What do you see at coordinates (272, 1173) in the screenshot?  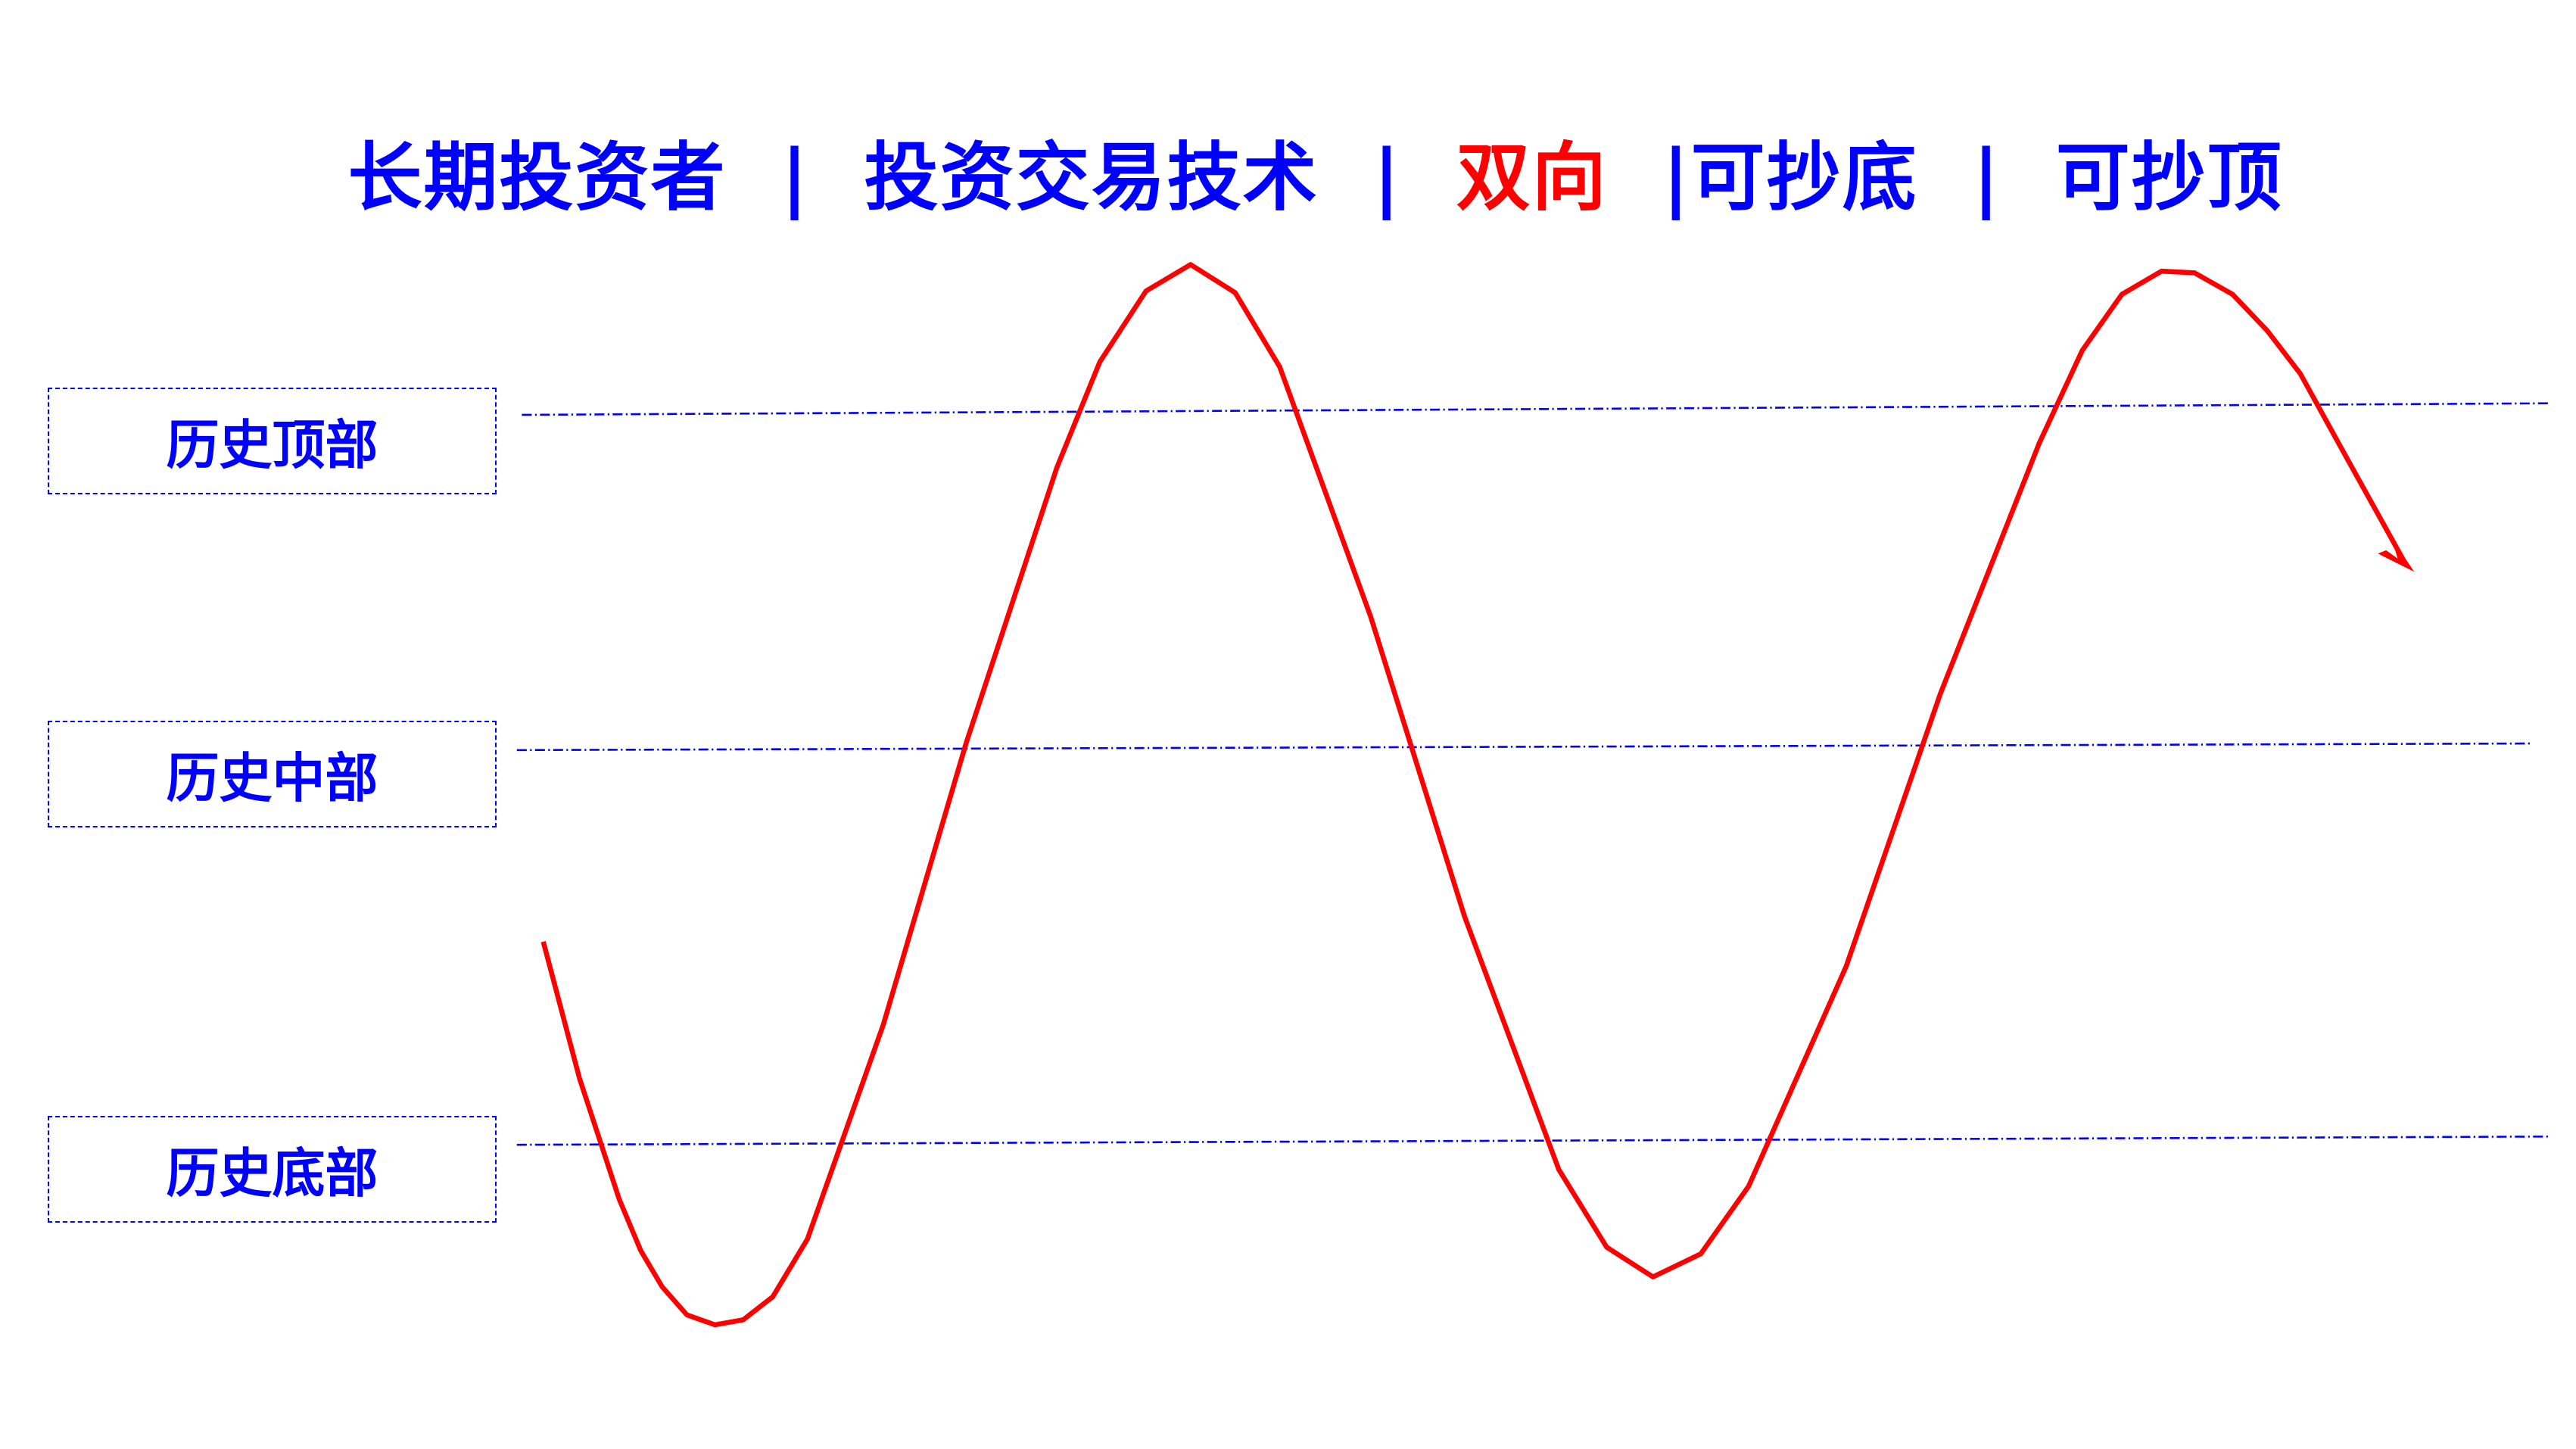 I see `label-text: 历史底部` at bounding box center [272, 1173].